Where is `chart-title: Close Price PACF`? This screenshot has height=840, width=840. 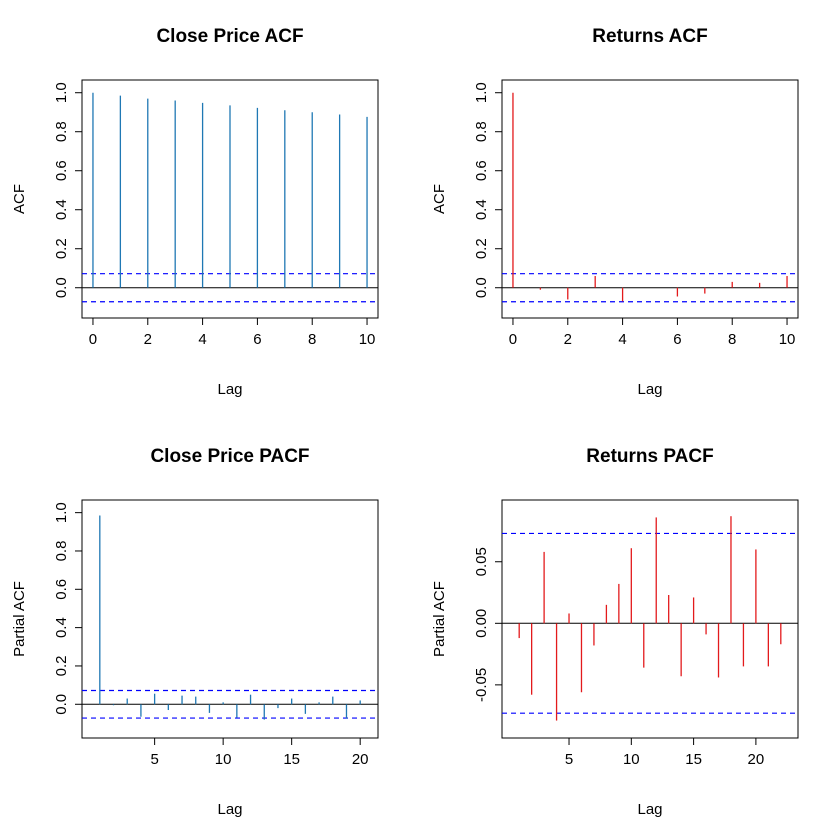 chart-title: Close Price PACF is located at coordinates (229, 456).